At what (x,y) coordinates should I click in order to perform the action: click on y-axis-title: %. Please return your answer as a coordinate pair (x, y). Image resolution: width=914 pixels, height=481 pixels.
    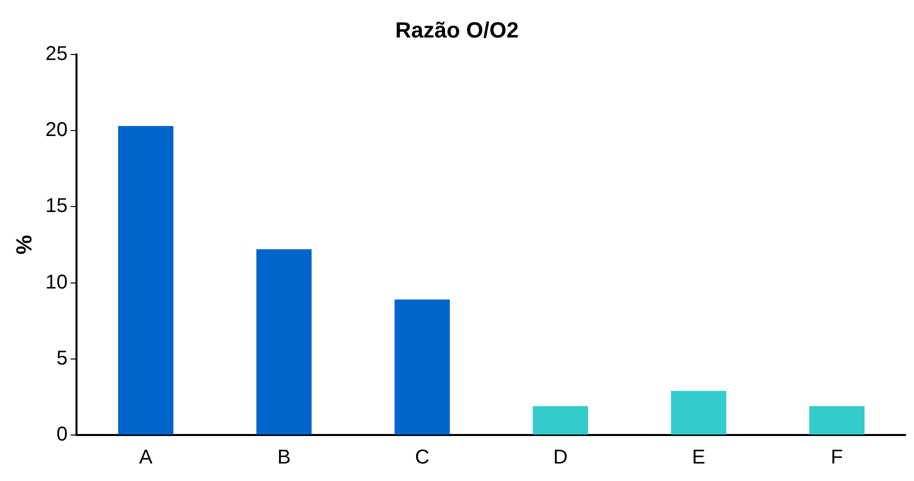
    Looking at the image, I should click on (23, 244).